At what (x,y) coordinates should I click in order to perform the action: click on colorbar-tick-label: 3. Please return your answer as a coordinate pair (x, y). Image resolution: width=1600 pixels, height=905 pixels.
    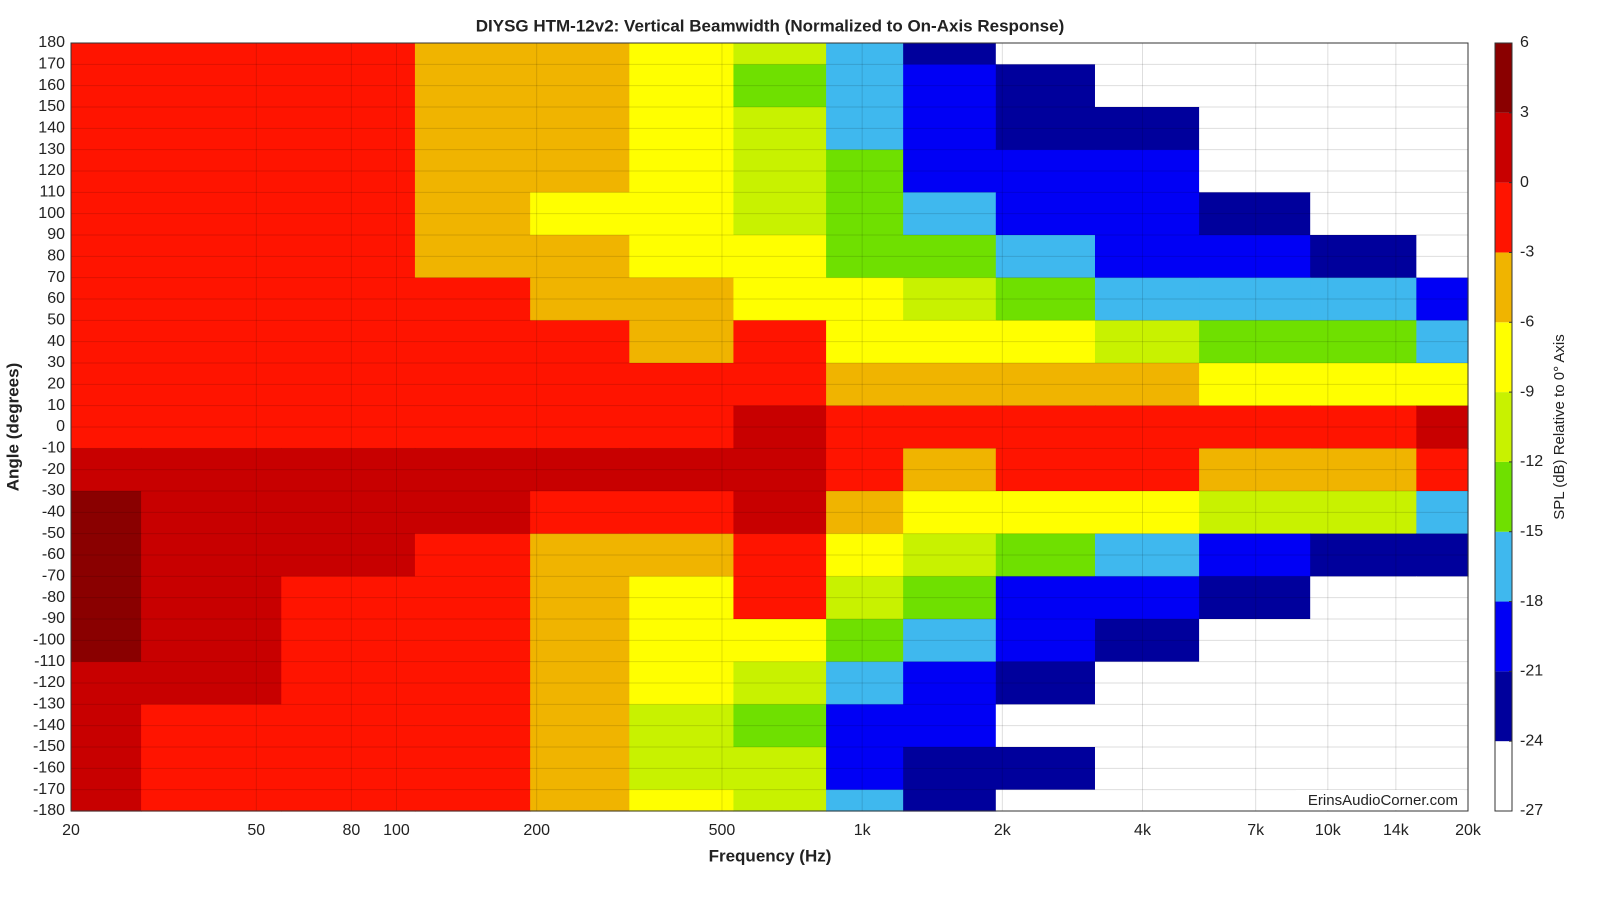
    Looking at the image, I should click on (1524, 112).